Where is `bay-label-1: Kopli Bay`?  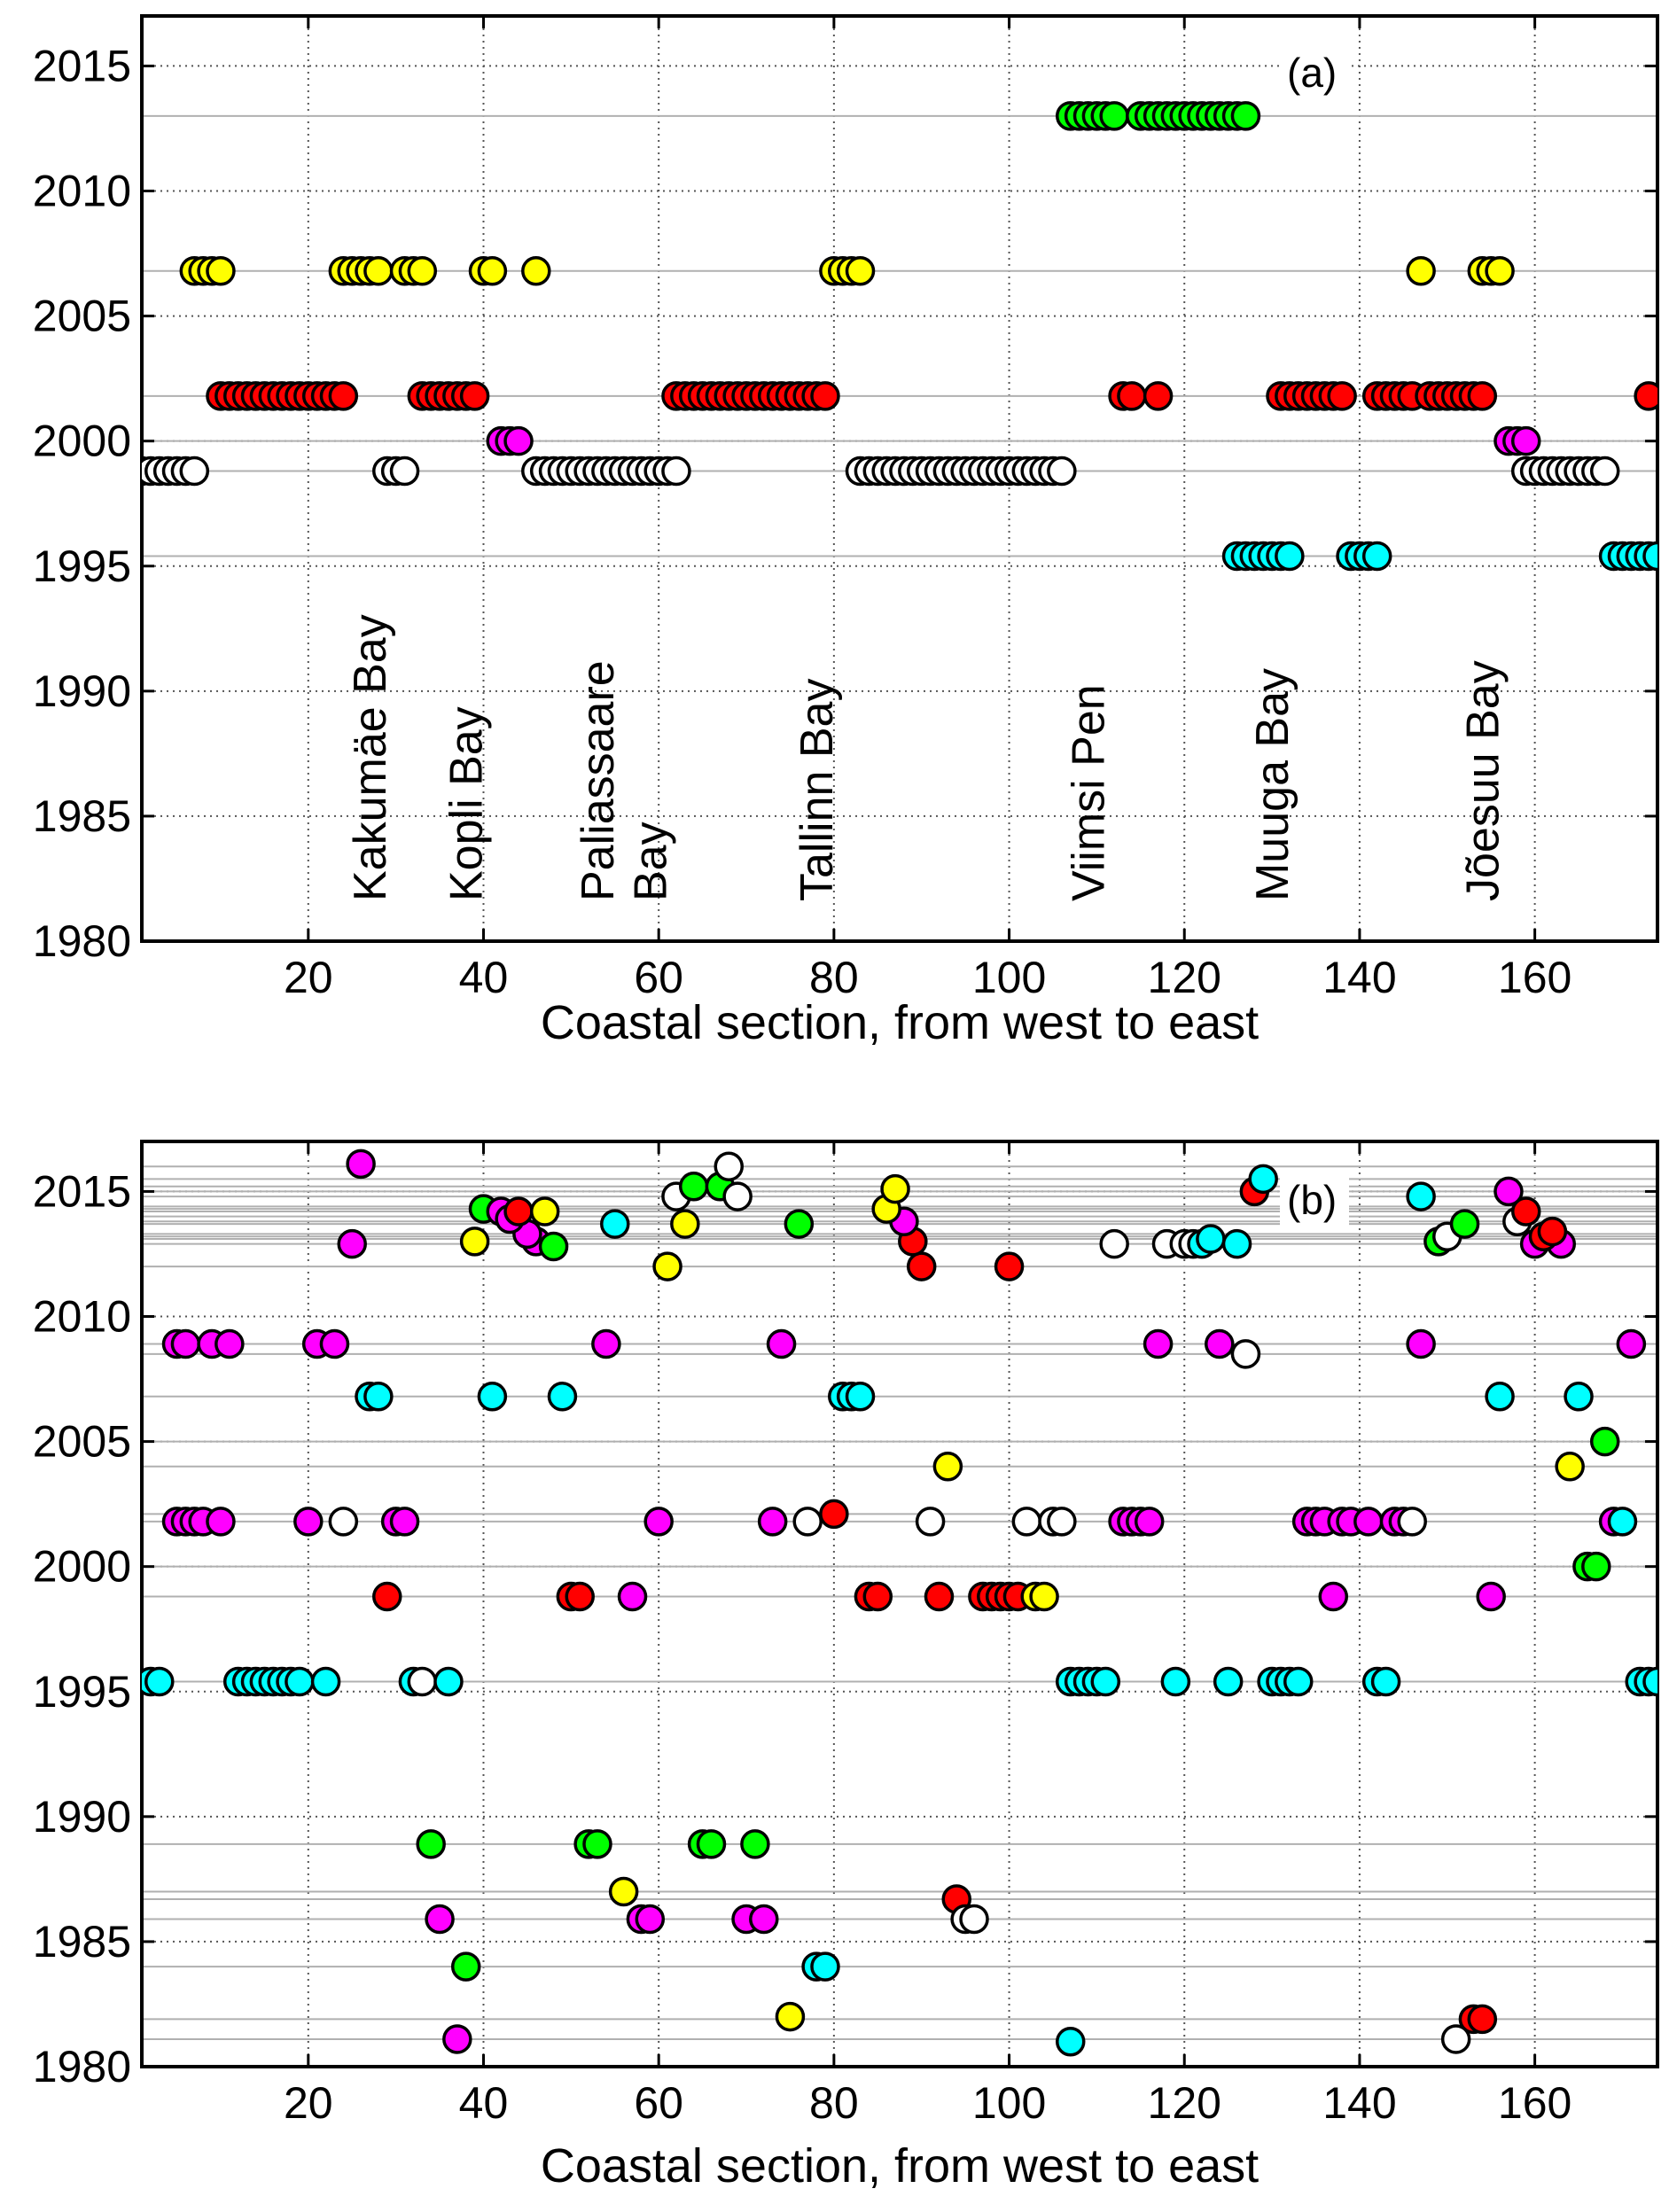 bay-label-1: Kopli Bay is located at coordinates (467, 803).